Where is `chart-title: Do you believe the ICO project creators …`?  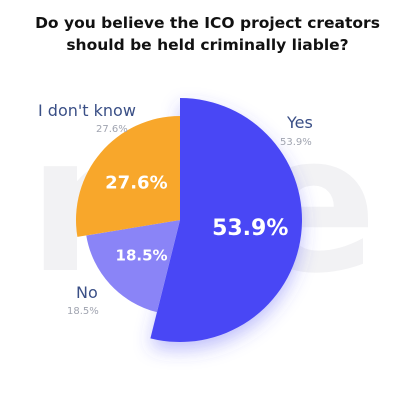
chart-title: Do you believe the ICO project creators … is located at coordinates (207, 34).